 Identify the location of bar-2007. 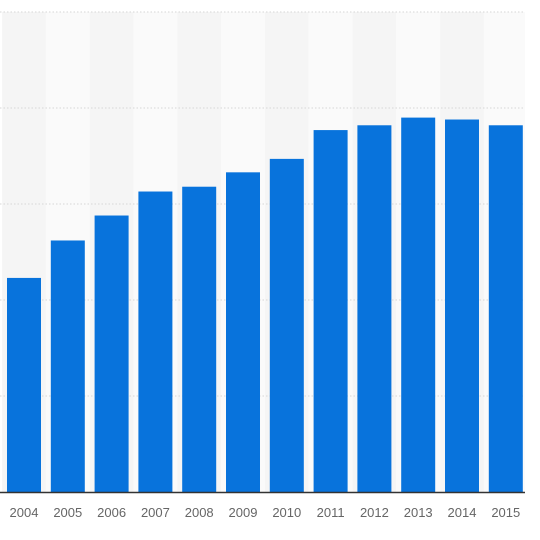
(155, 341).